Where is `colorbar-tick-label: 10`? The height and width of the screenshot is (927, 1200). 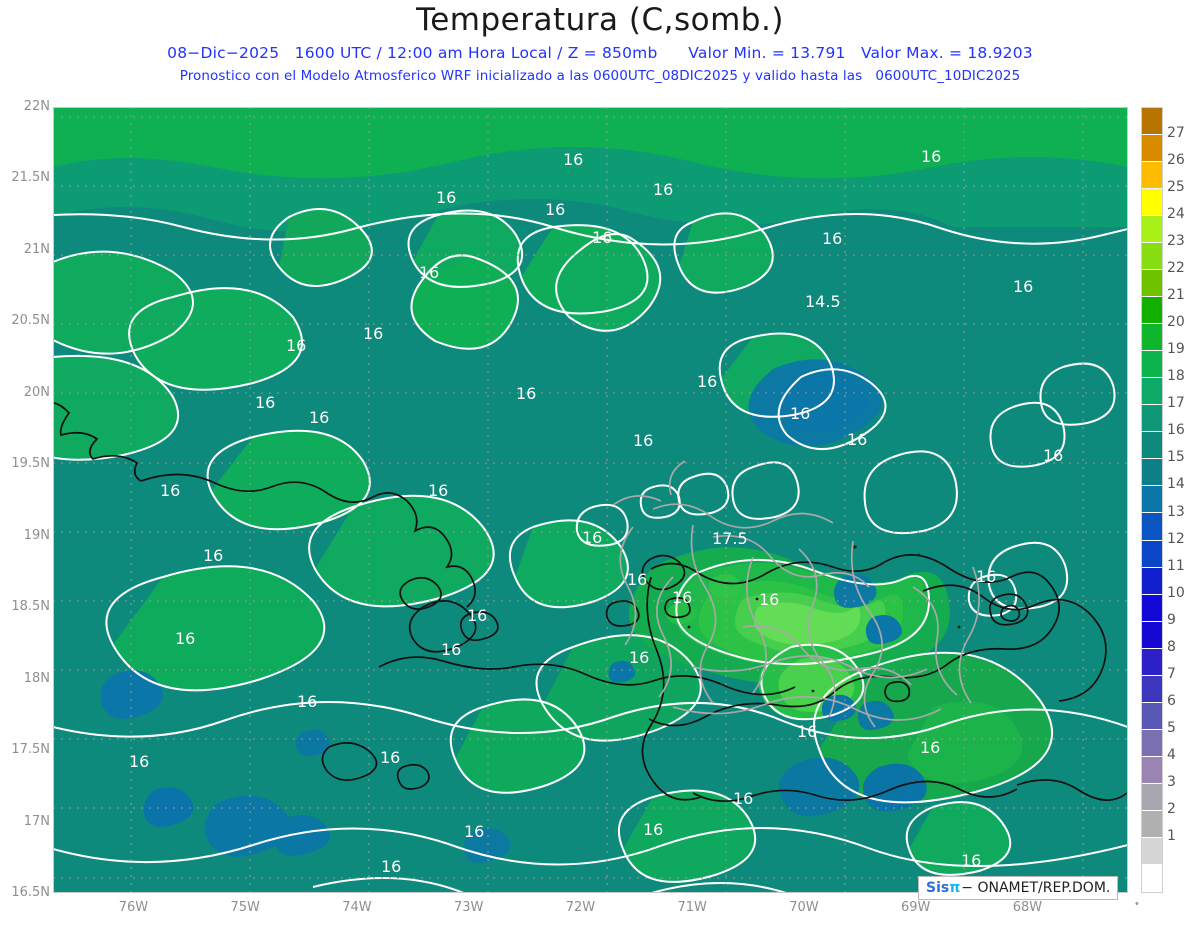
colorbar-tick-label: 10 is located at coordinates (1176, 592).